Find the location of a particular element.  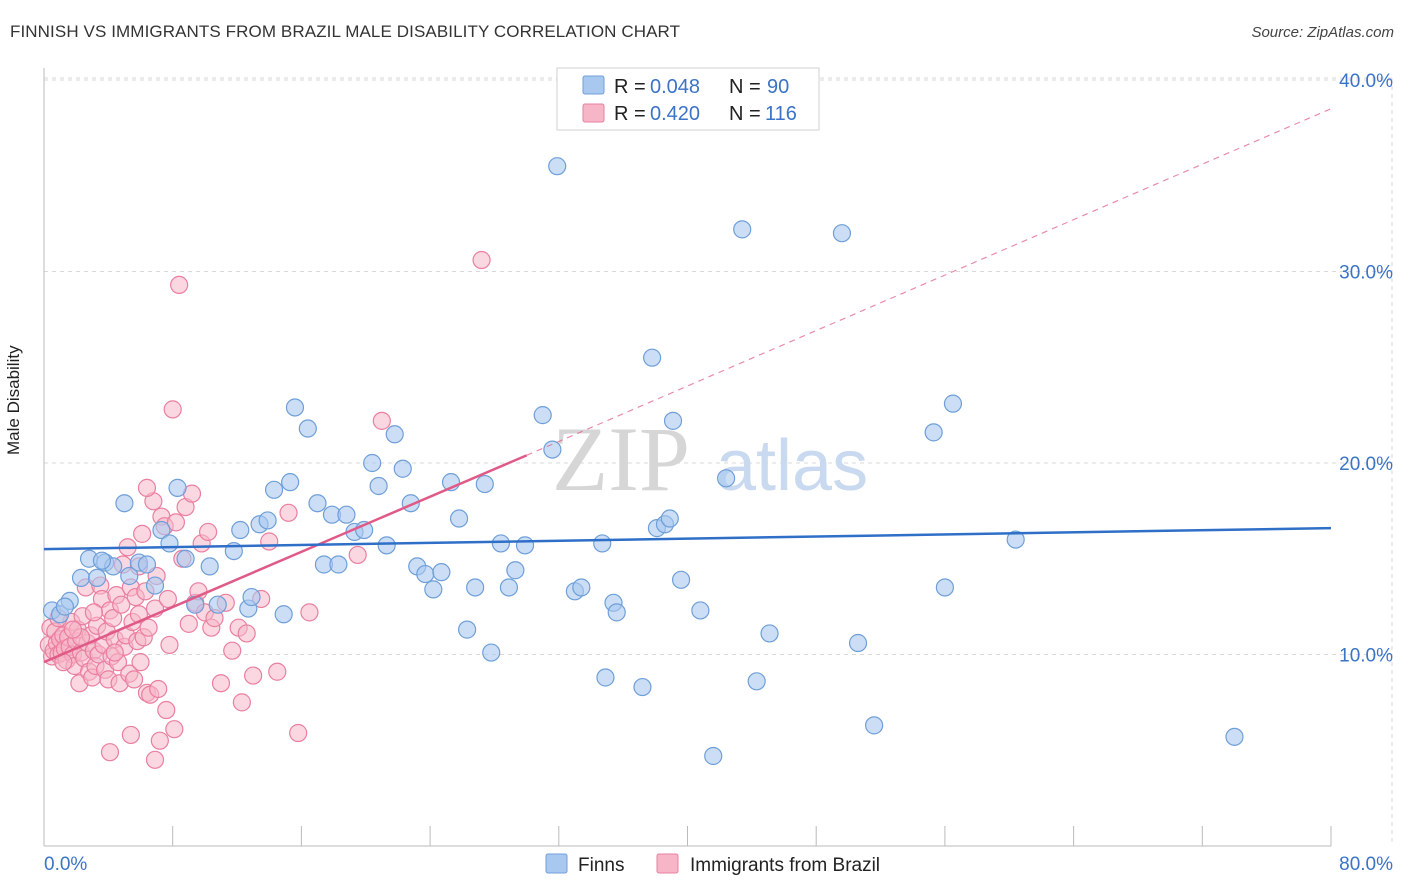

y-tick-label-1: 20.0% is located at coordinates (1366, 464).